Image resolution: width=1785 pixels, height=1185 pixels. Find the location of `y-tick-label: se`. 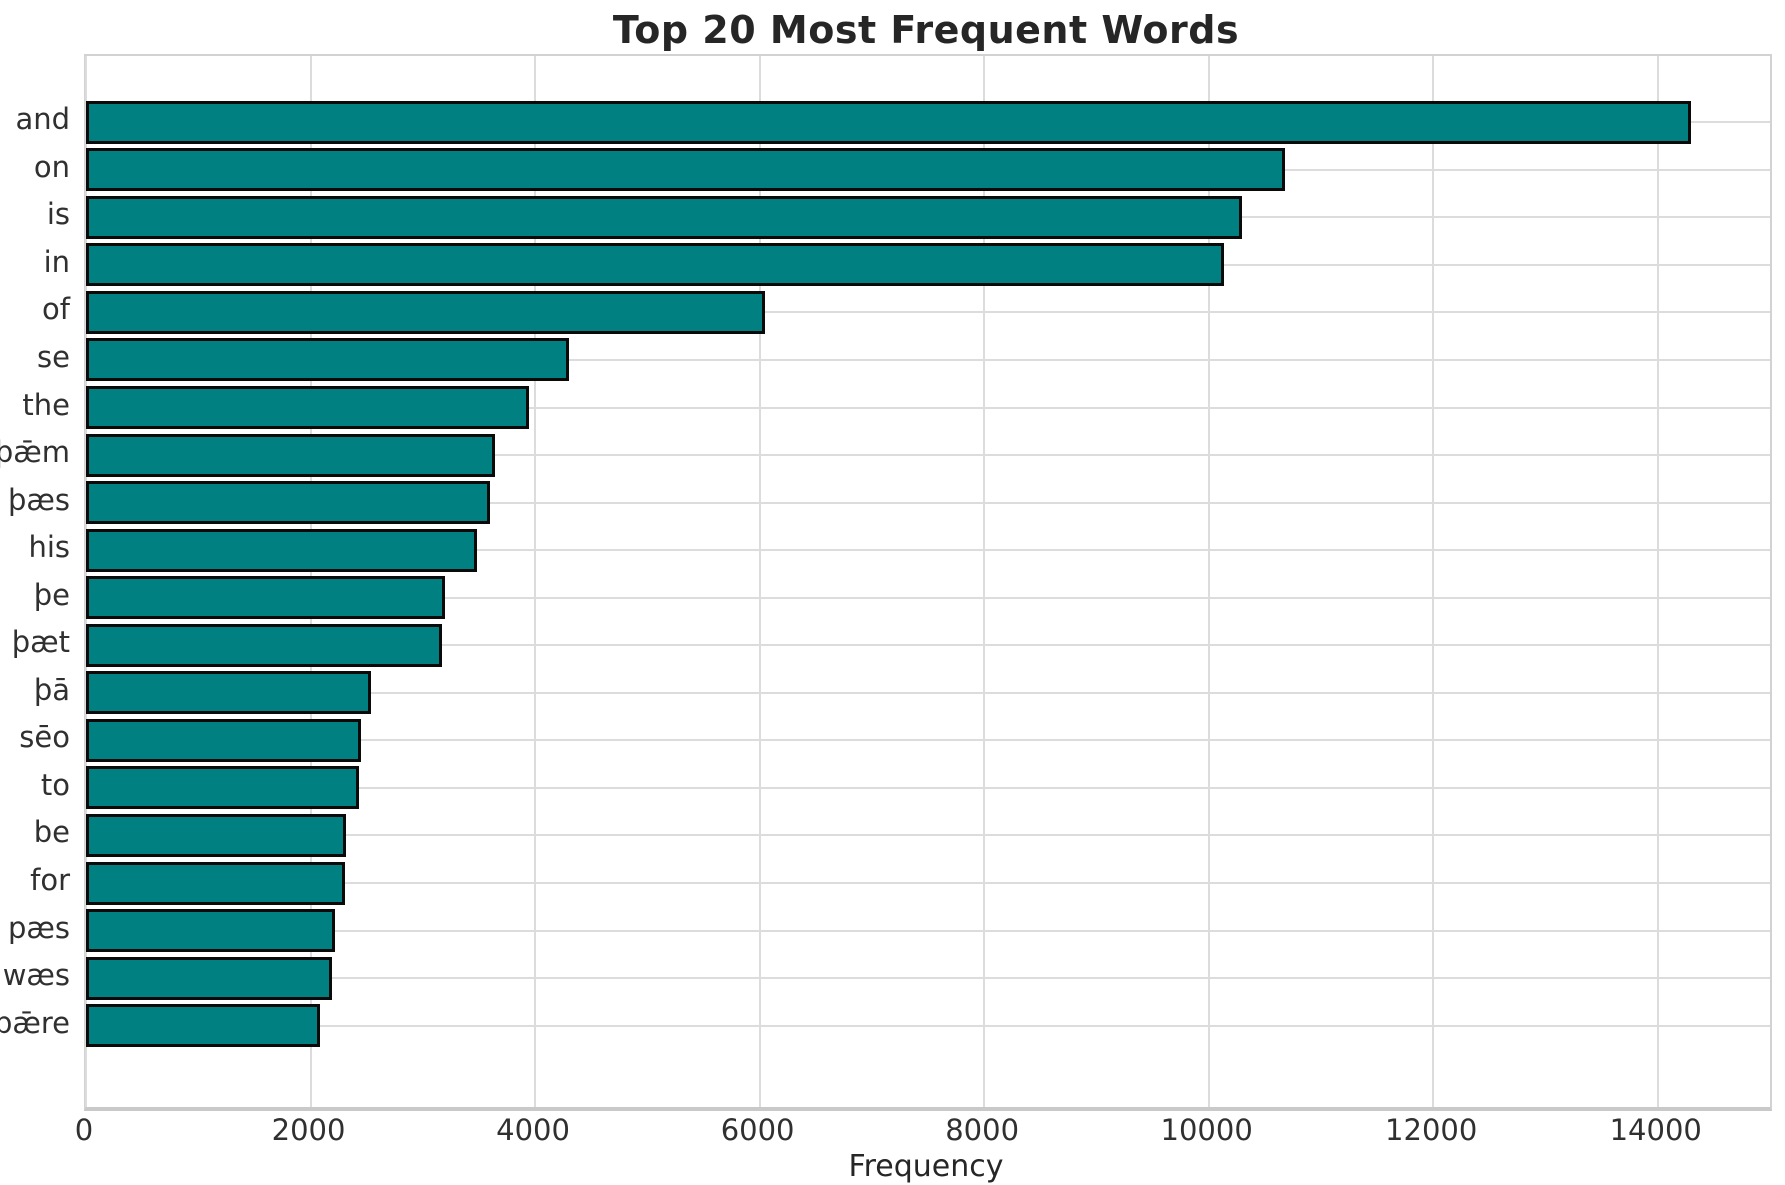

y-tick-label: se is located at coordinates (53, 356).